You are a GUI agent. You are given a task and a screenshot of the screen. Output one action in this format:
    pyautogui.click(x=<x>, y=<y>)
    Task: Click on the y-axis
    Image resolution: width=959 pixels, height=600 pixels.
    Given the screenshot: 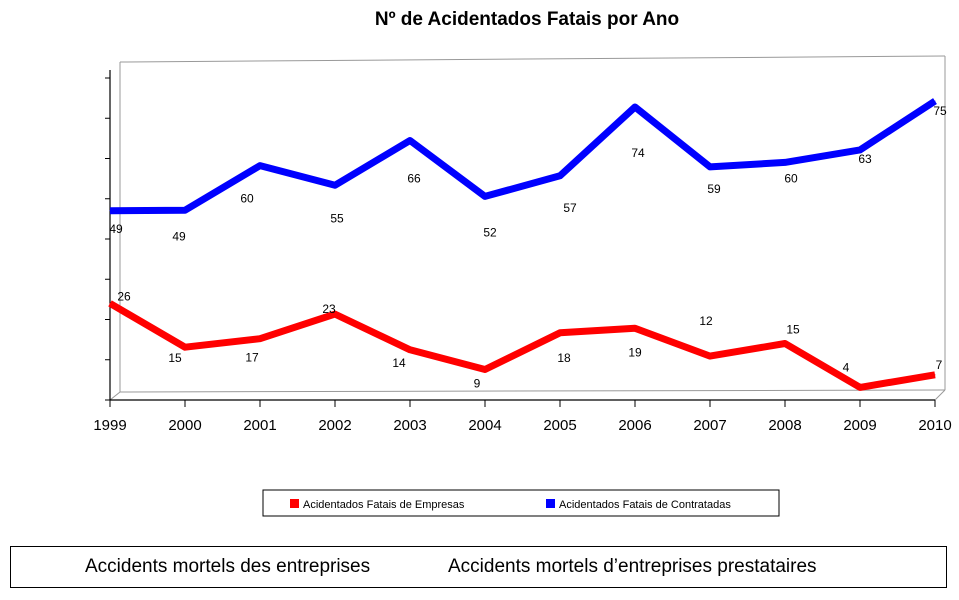 What is the action you would take?
    pyautogui.click(x=108, y=235)
    